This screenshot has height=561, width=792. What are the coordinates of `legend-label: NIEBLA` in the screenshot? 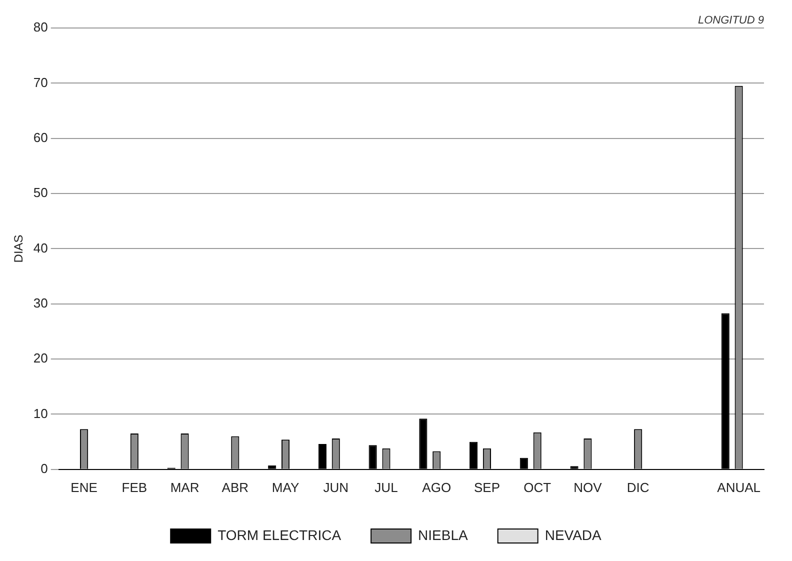 It's located at (443, 534).